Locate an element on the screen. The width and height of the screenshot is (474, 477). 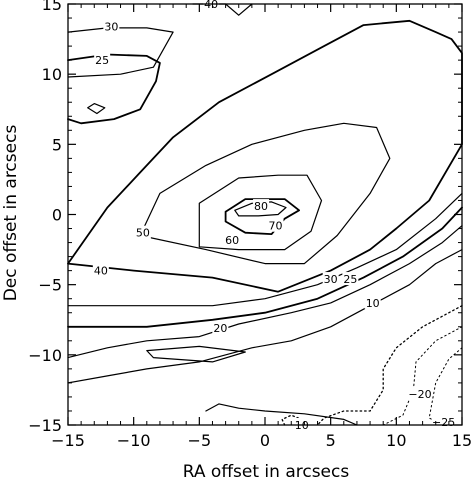
y-tick-label: 15 is located at coordinates (52, 7).